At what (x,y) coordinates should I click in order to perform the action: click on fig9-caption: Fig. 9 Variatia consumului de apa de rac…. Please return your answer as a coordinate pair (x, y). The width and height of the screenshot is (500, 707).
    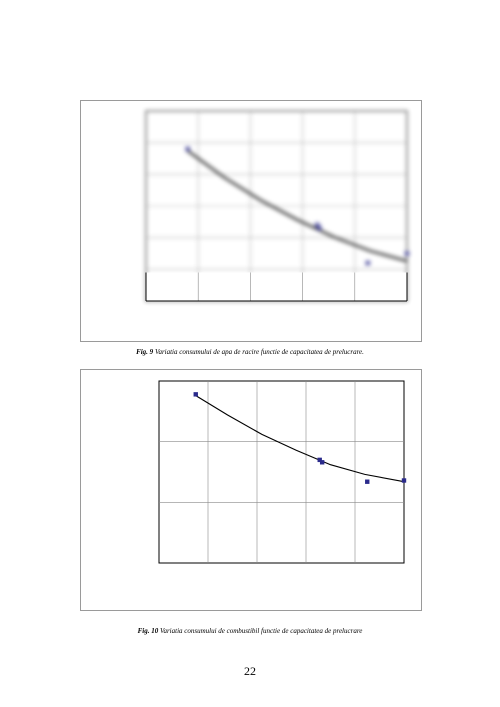
    Looking at the image, I should click on (250, 352).